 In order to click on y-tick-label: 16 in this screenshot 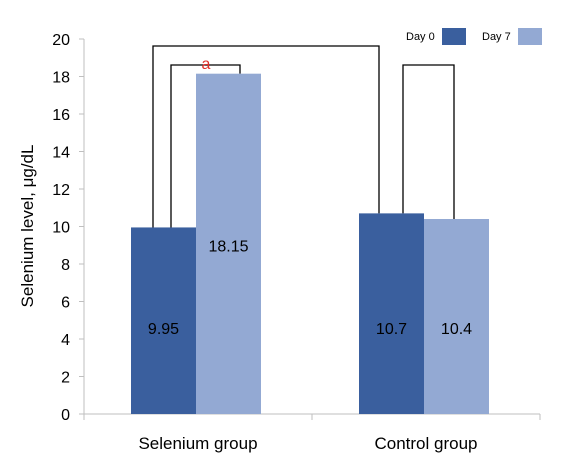, I will do `click(61, 115)`.